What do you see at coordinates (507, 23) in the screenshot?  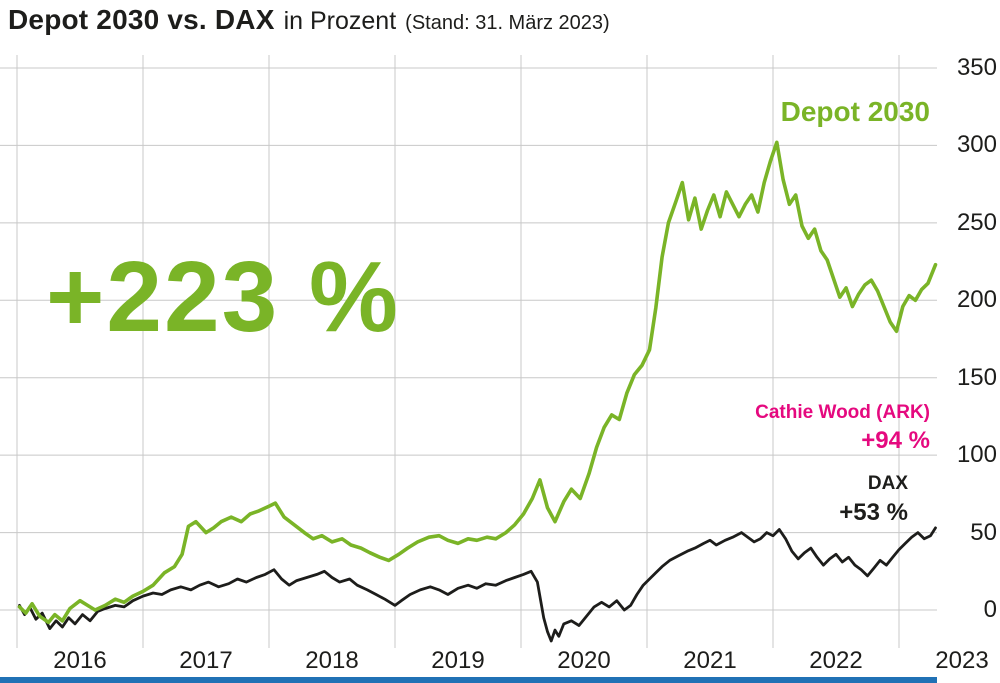 I see `title-date-note: (Stand: 31. März 2023)` at bounding box center [507, 23].